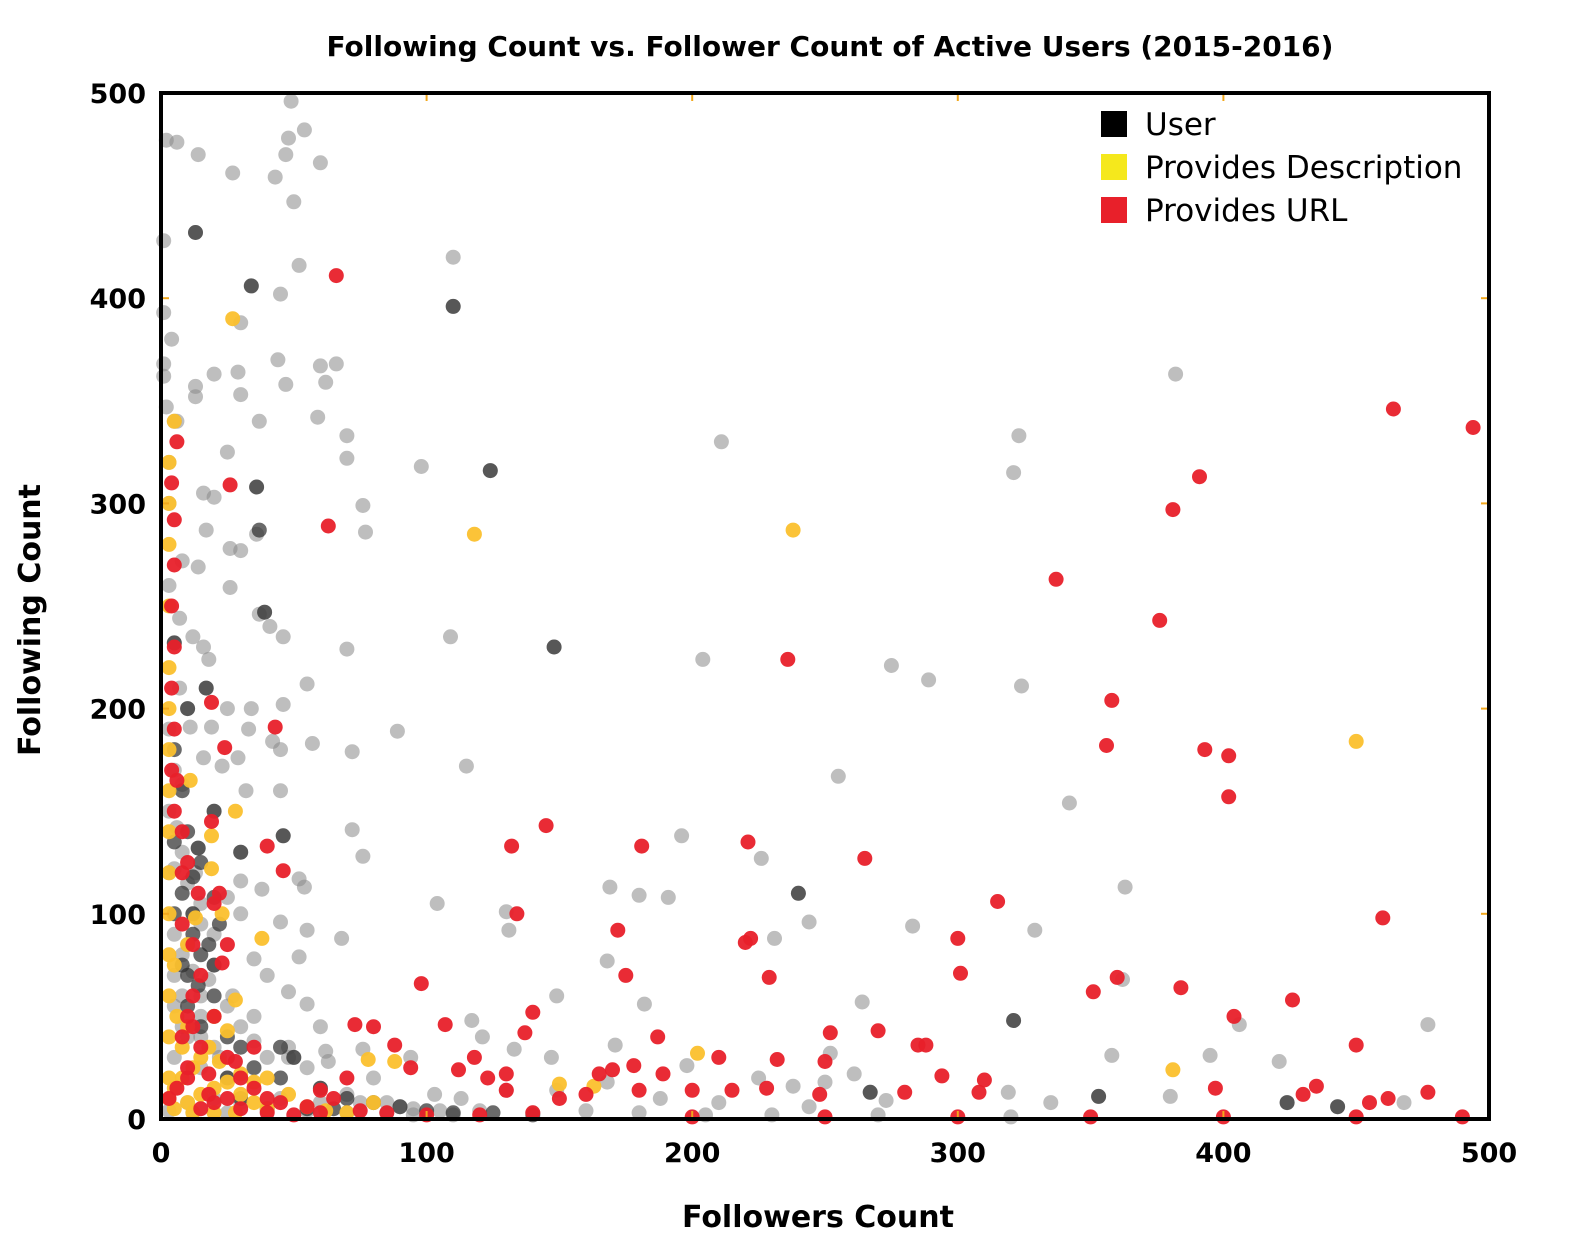  What do you see at coordinates (118, 299) in the screenshot?
I see `y-tick-label: 400` at bounding box center [118, 299].